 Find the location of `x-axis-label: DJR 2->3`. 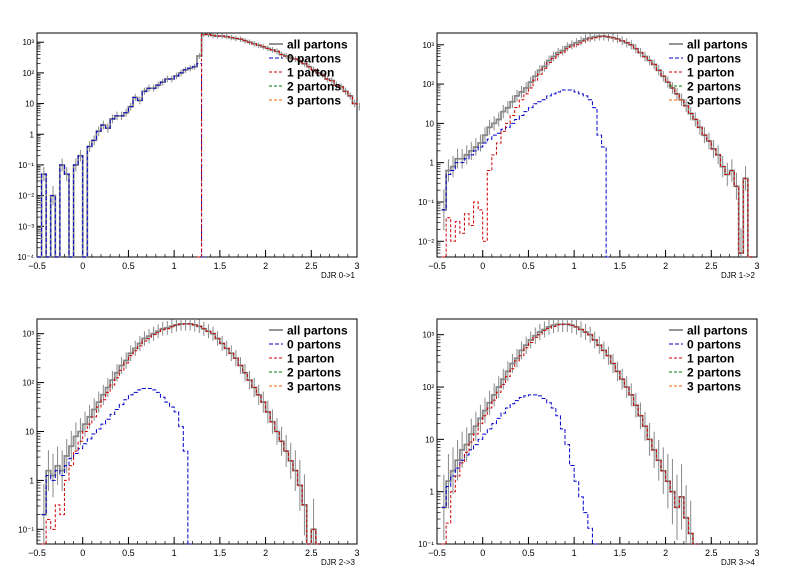

x-axis-label: DJR 2->3 is located at coordinates (338, 562).